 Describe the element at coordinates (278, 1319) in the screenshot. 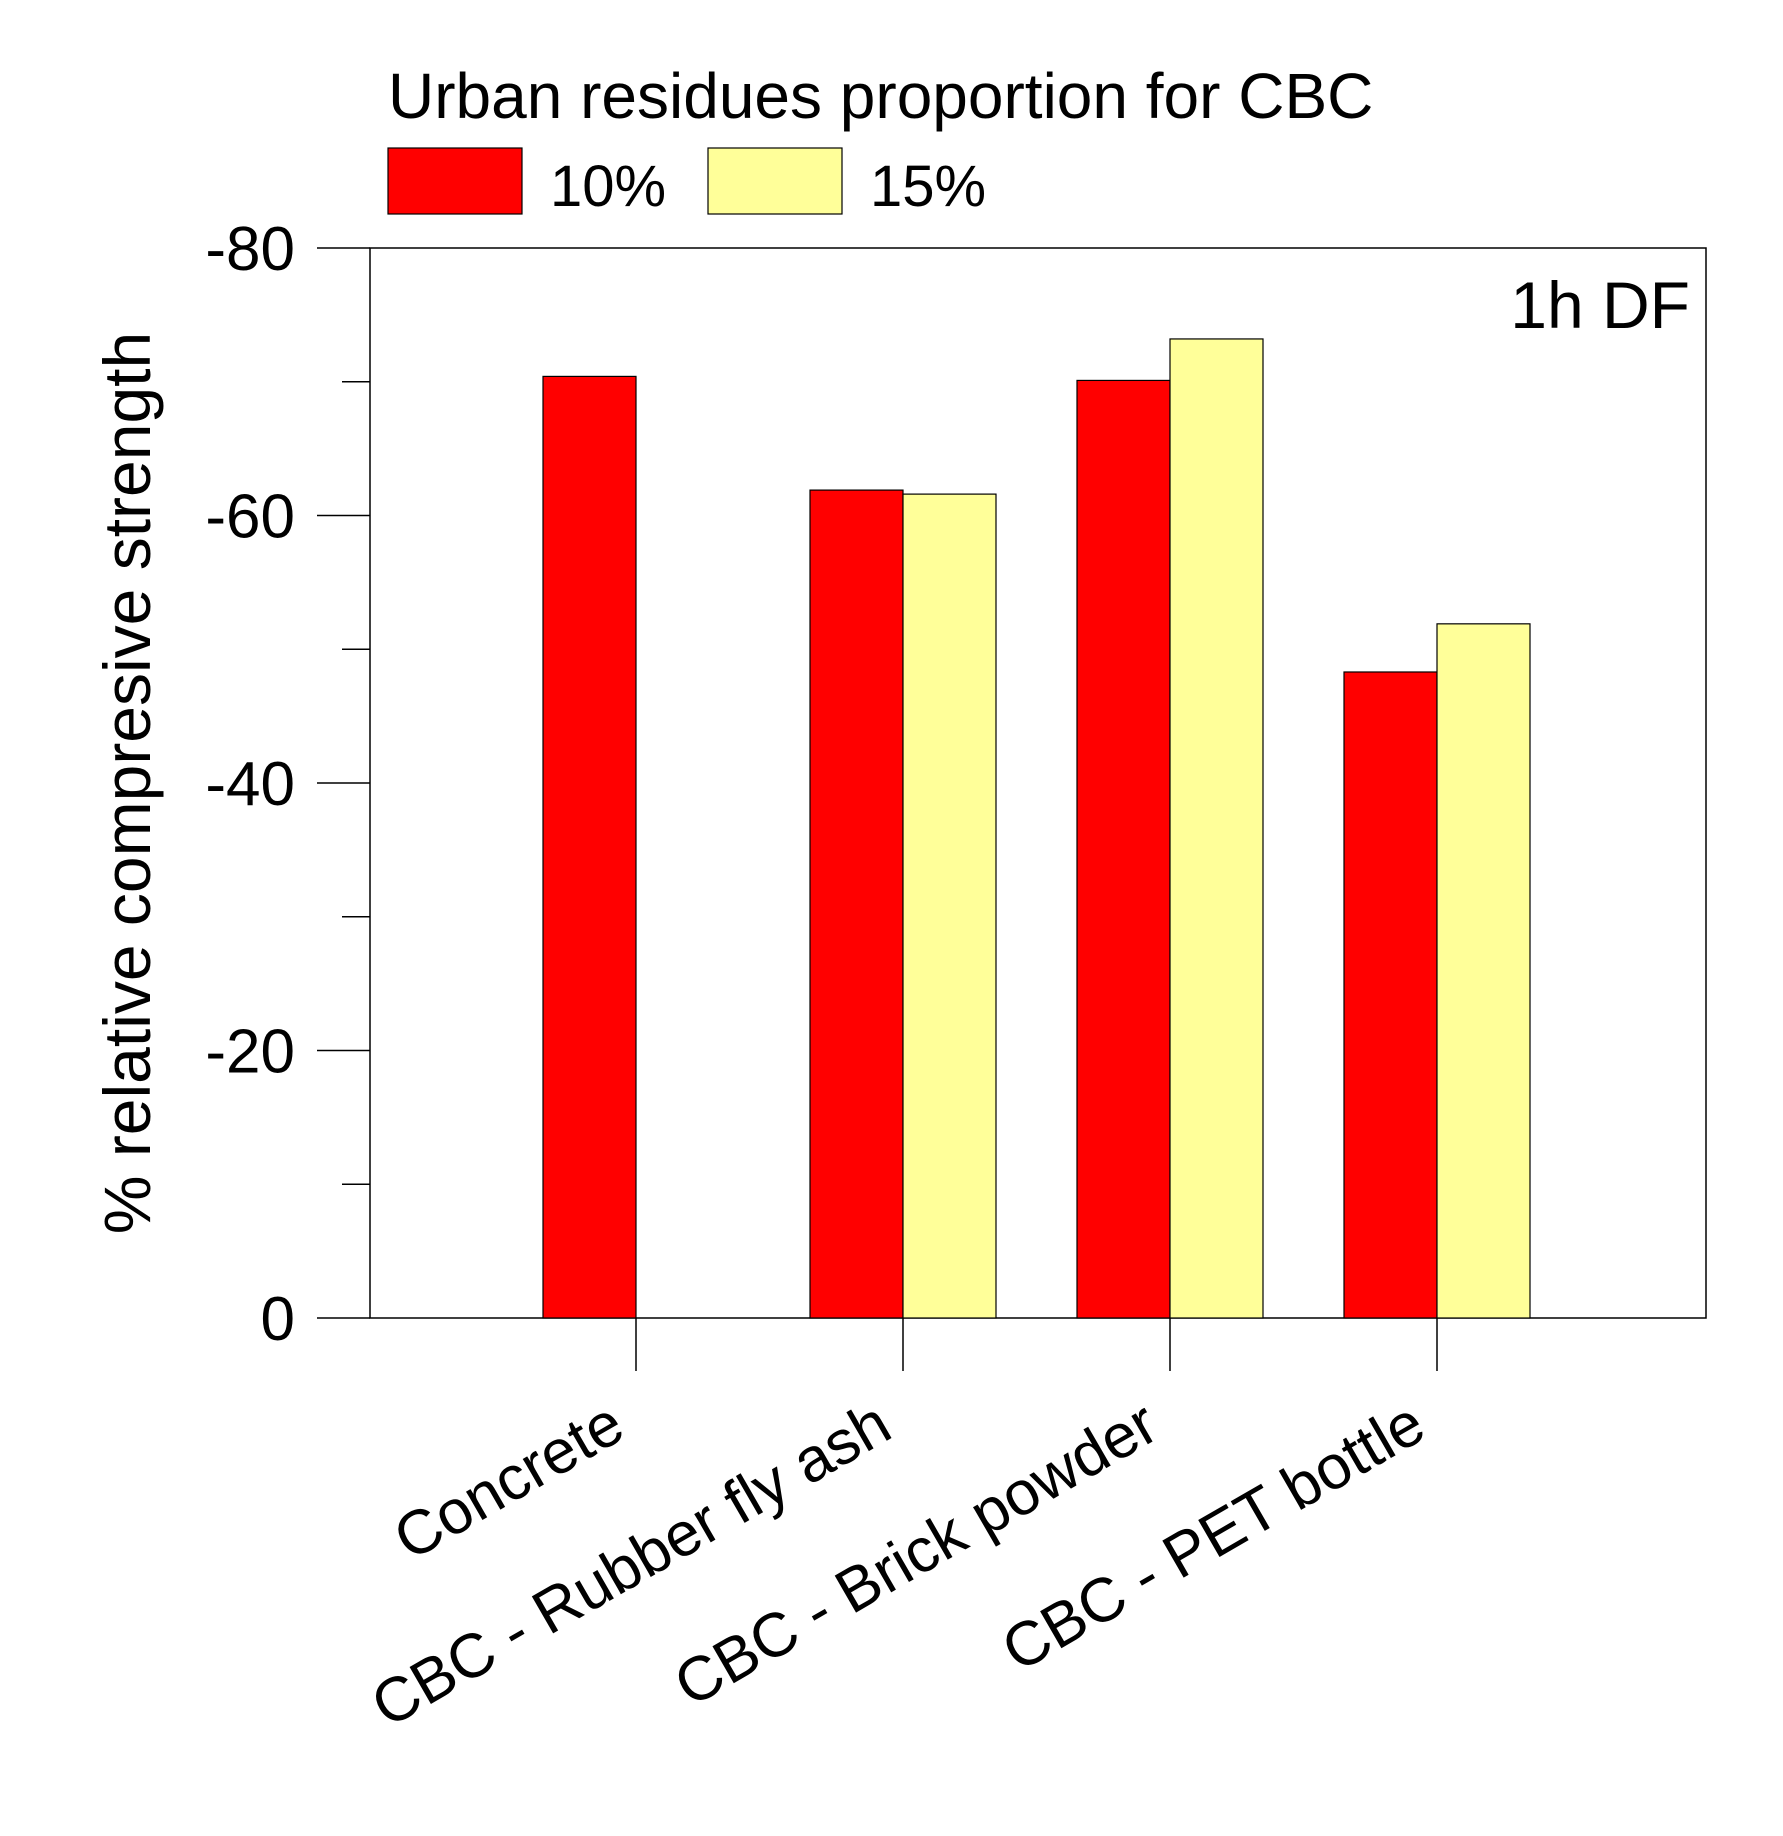

I see `y-tick-label: 0` at that location.